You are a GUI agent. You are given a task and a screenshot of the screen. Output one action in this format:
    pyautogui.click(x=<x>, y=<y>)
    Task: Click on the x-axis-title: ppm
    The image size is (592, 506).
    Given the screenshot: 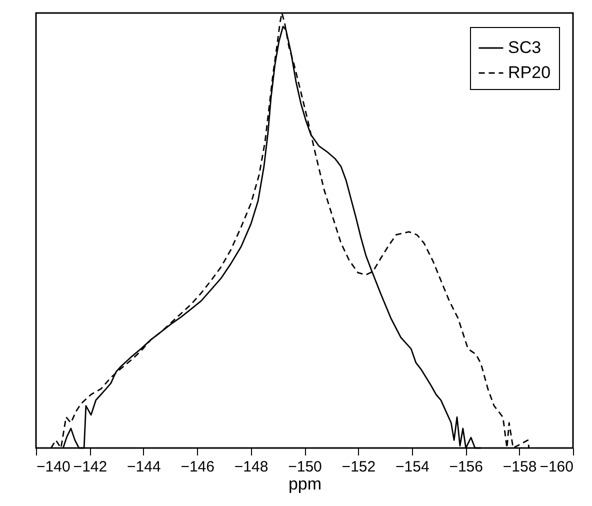 What is the action you would take?
    pyautogui.click(x=305, y=484)
    